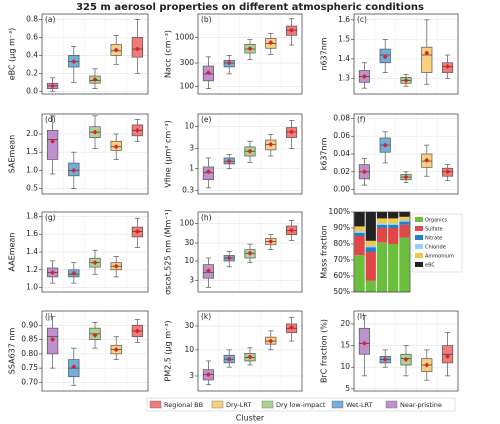  Describe the element at coordinates (347, 388) in the screenshot. I see `y-tick-label: 5` at that location.